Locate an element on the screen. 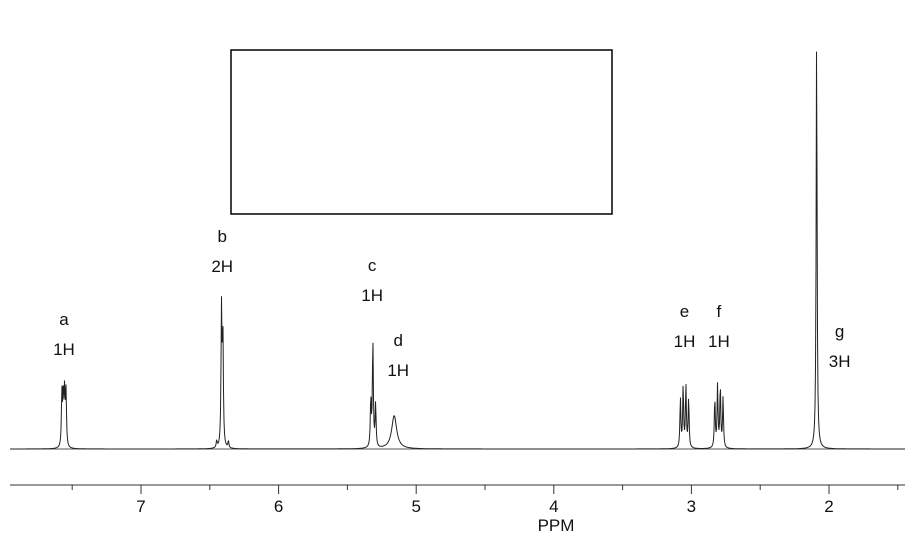  peak-label: e is located at coordinates (684, 311).